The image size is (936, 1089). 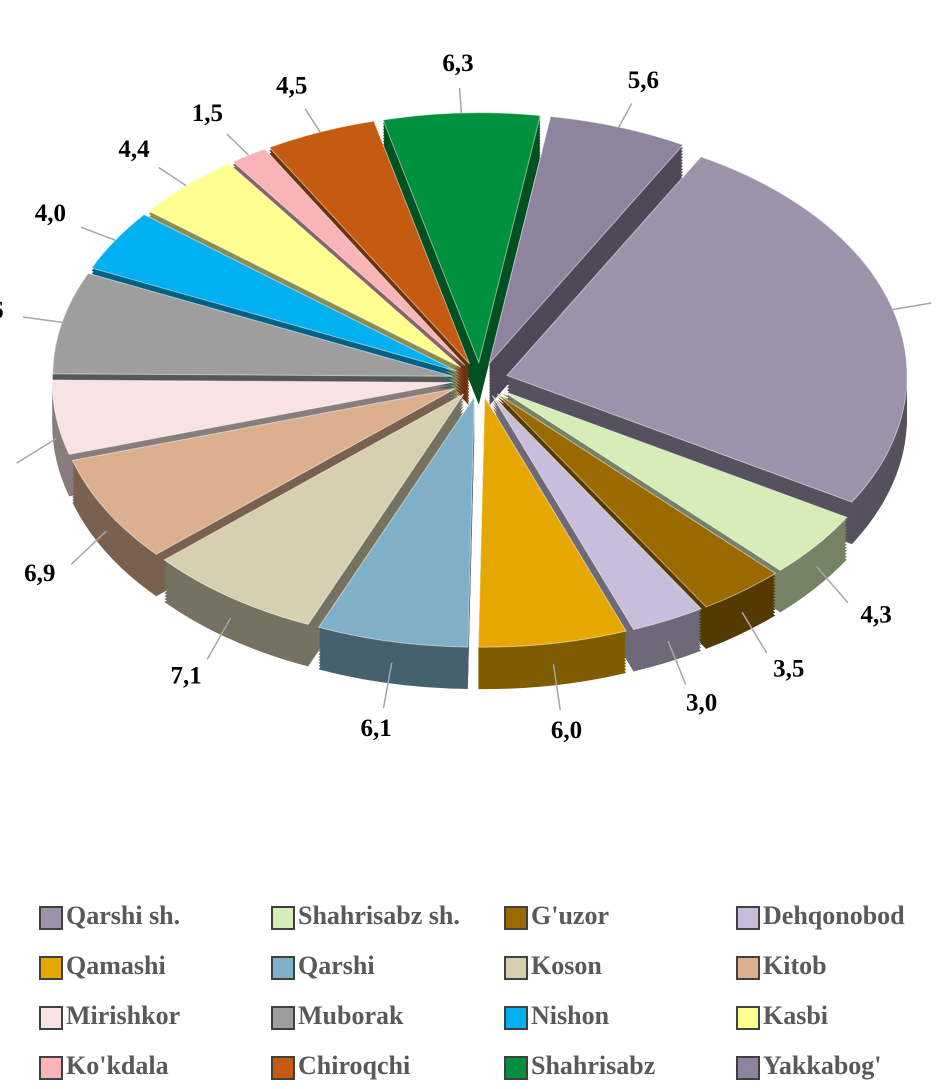 What do you see at coordinates (876, 614) in the screenshot?
I see `data-label: 4,3` at bounding box center [876, 614].